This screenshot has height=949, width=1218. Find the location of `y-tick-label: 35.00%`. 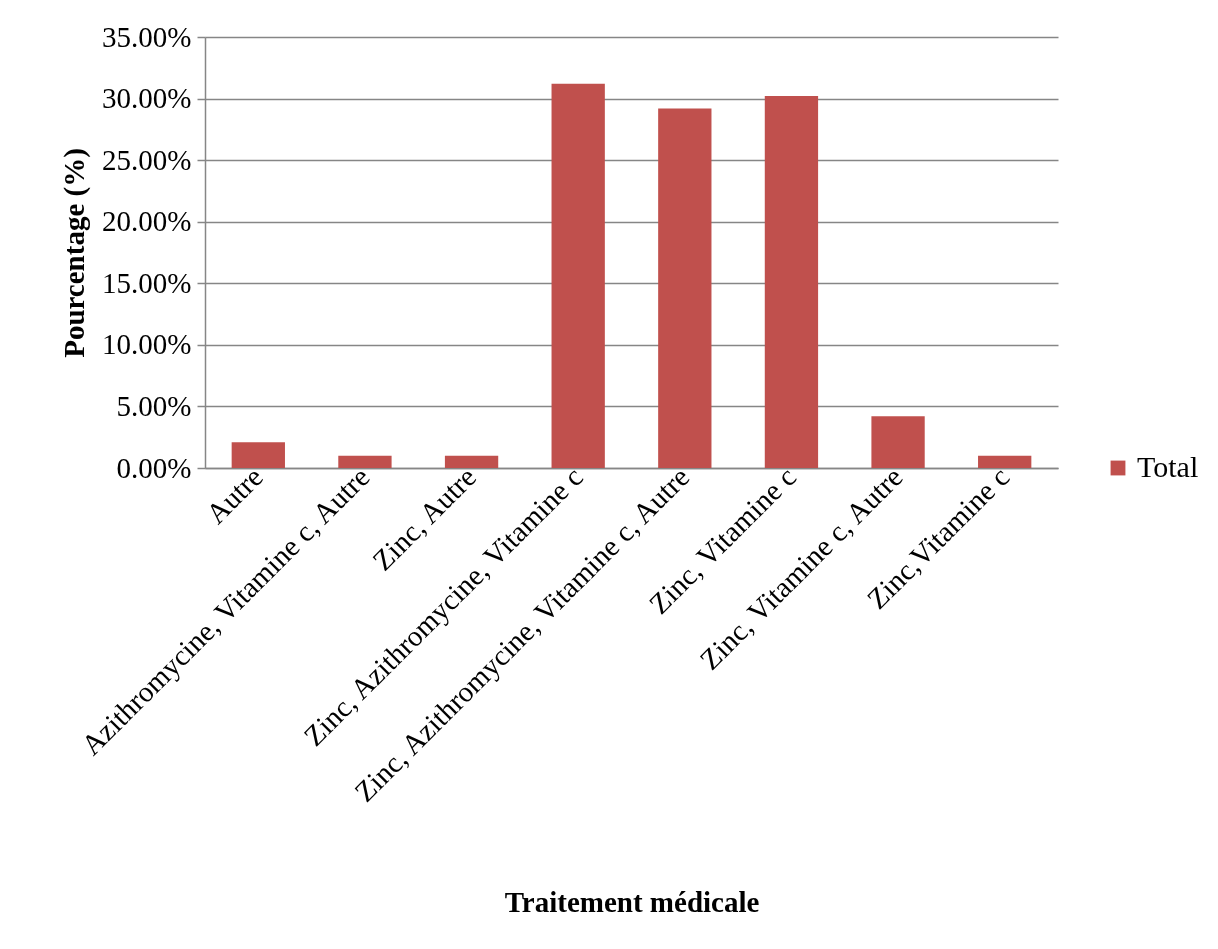

y-tick-label: 35.00% is located at coordinates (147, 36).